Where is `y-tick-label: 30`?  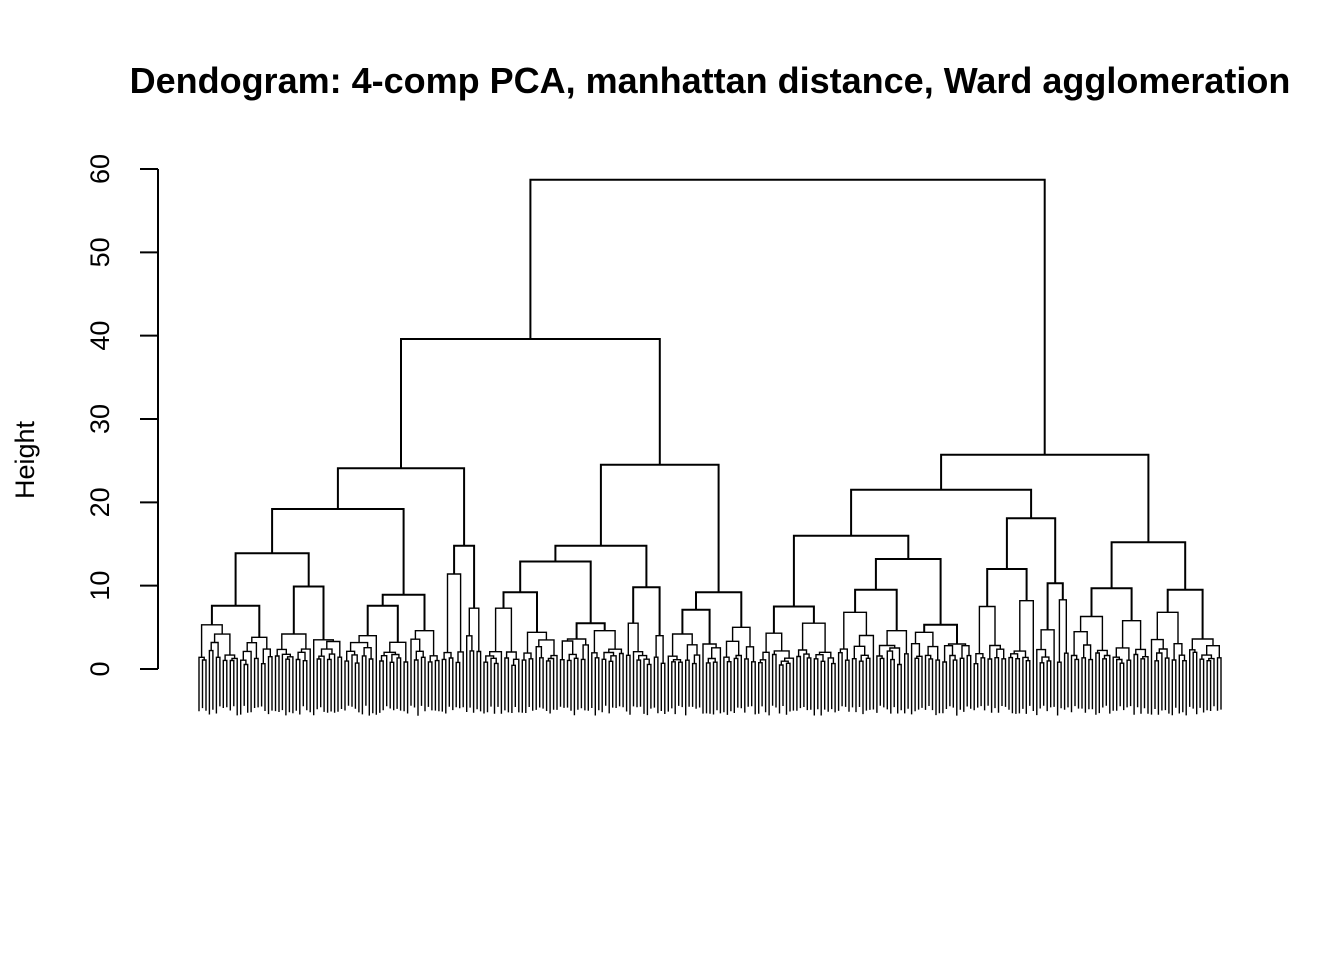
y-tick-label: 30 is located at coordinates (100, 419).